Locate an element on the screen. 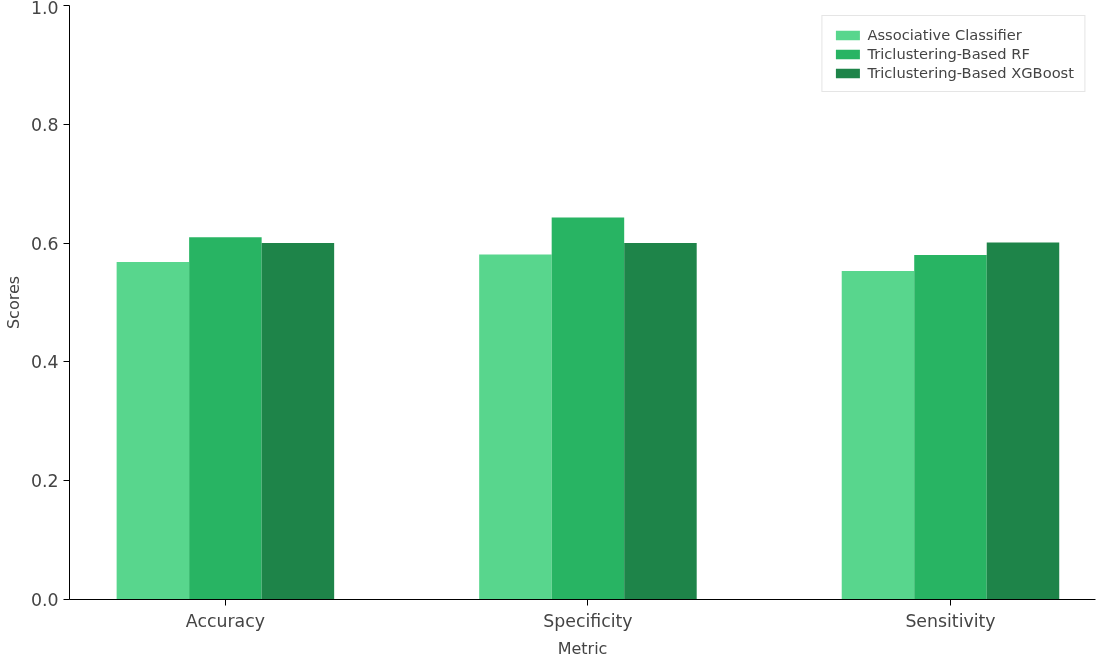 The width and height of the screenshot is (1110, 668). y-axis-title: Scores is located at coordinates (13, 302).